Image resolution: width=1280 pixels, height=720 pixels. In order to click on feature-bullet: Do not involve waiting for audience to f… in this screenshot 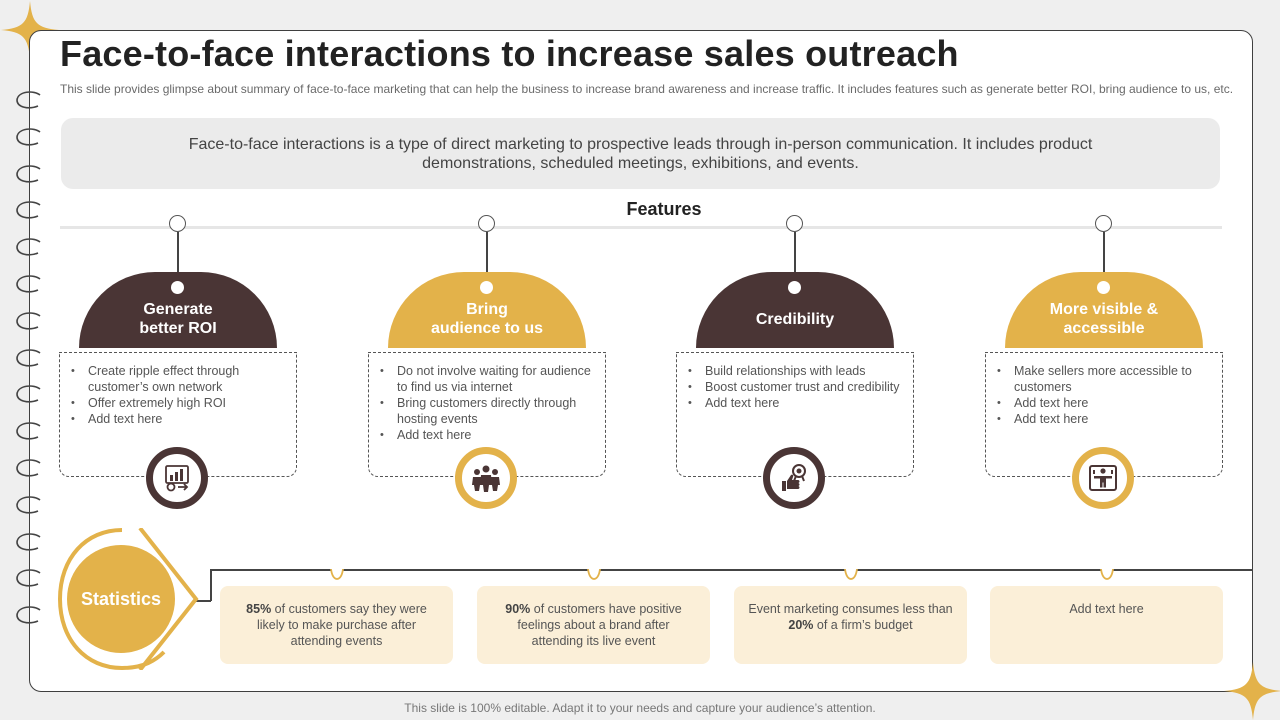, I will do `click(487, 379)`.